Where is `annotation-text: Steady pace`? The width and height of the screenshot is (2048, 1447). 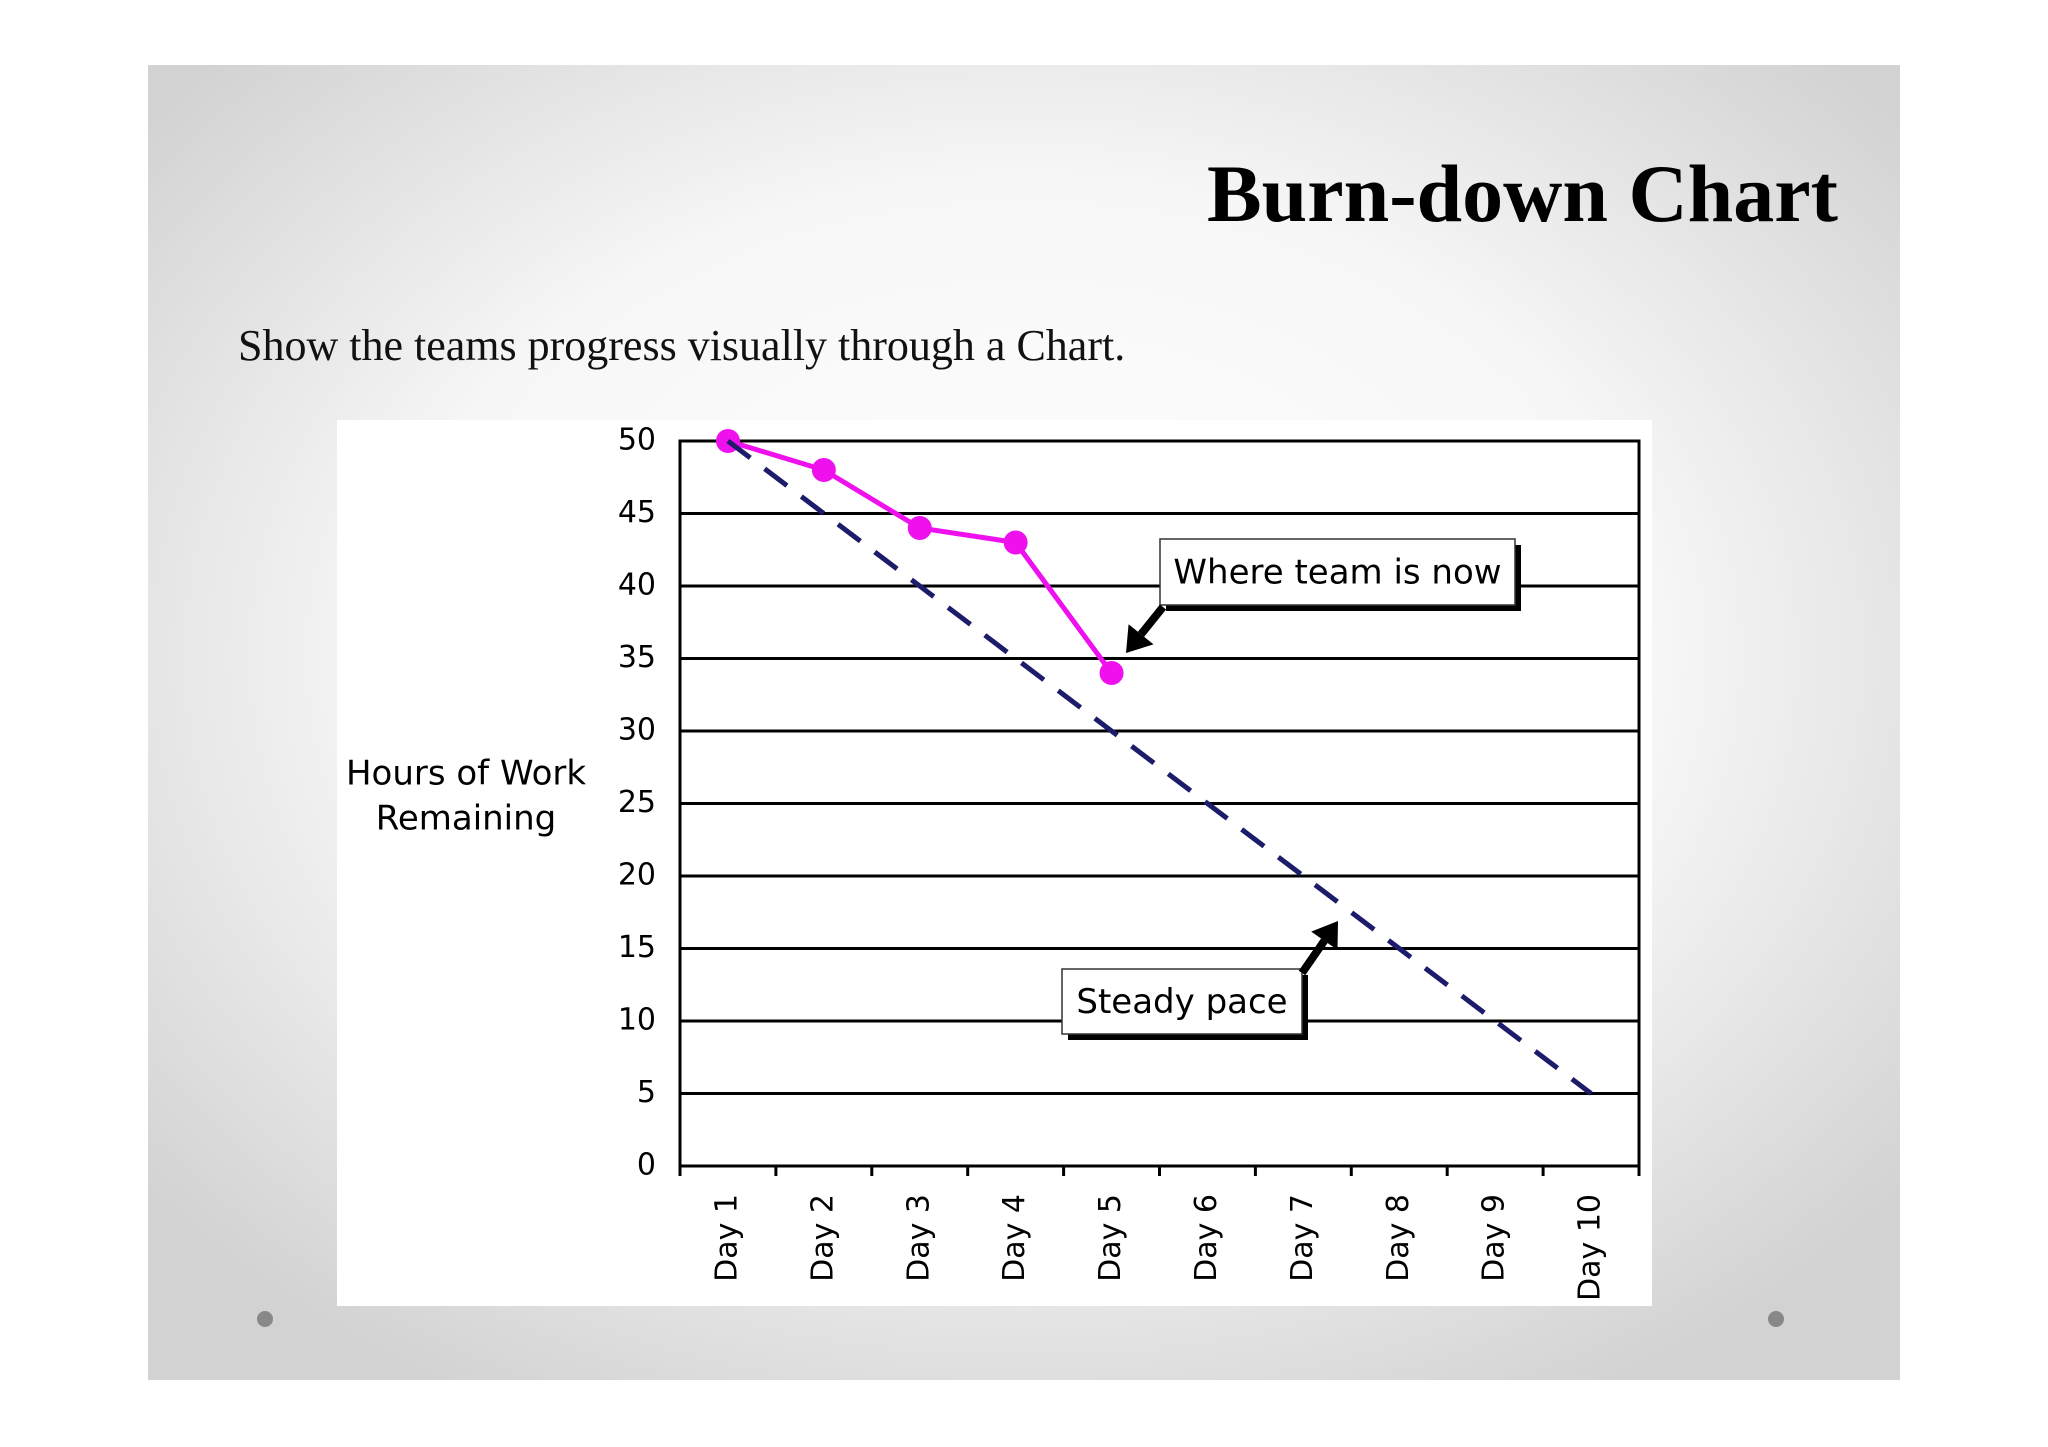
annotation-text: Steady pace is located at coordinates (1181, 1002).